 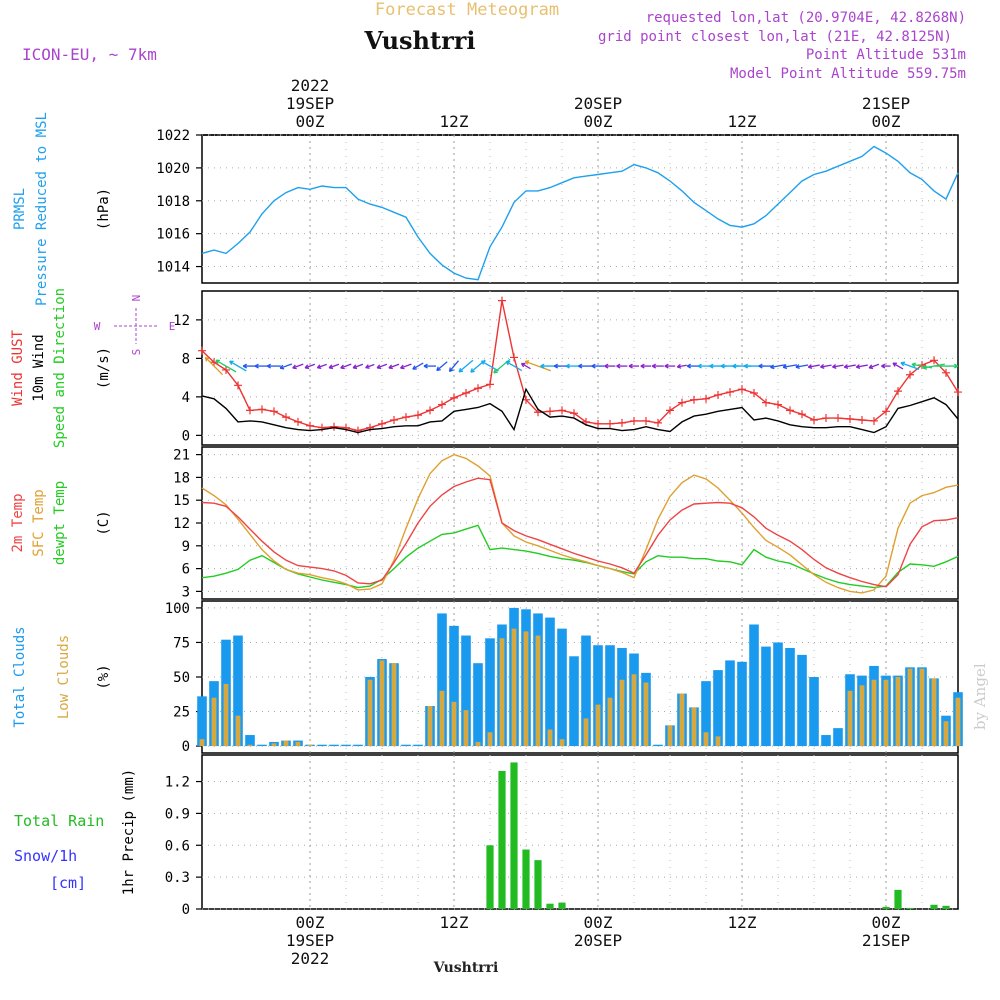 What do you see at coordinates (68, 883) in the screenshot?
I see `precip-label-cm: [cm]` at bounding box center [68, 883].